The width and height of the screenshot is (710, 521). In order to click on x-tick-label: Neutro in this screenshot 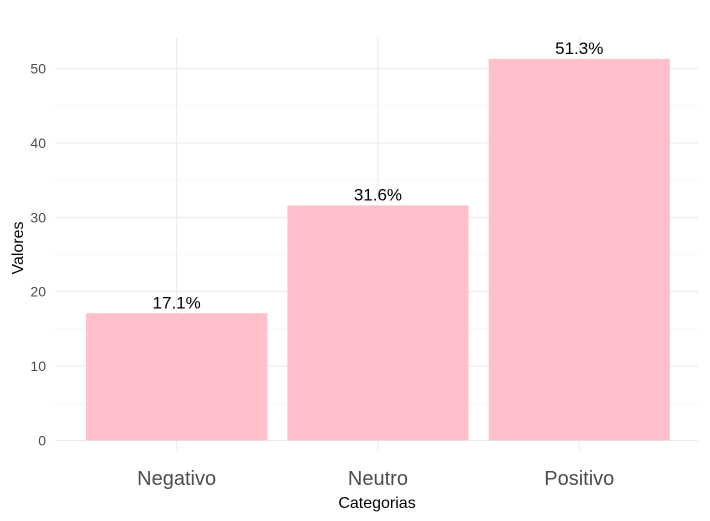, I will do `click(378, 479)`.